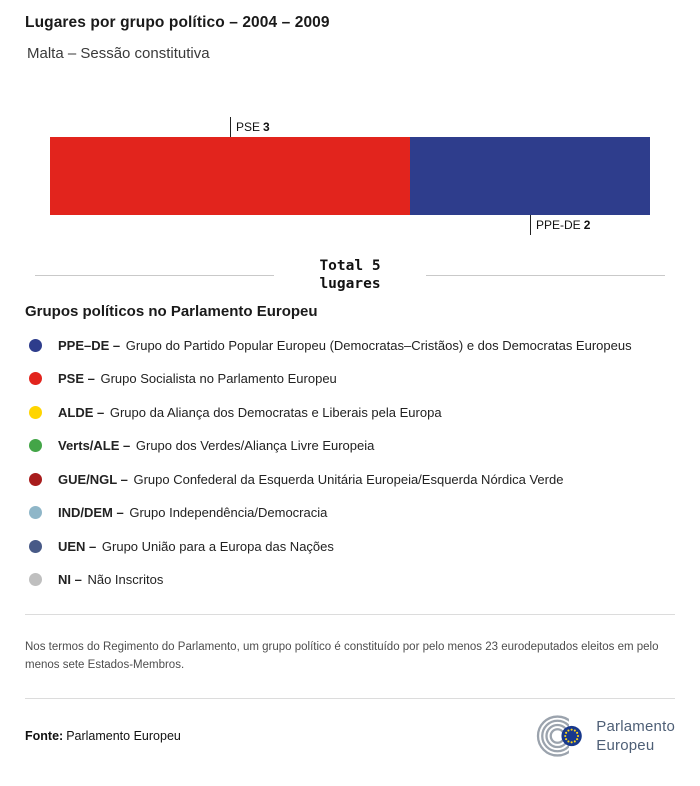 The height and width of the screenshot is (786, 700). Describe the element at coordinates (350, 615) in the screenshot. I see `divider-top` at that location.